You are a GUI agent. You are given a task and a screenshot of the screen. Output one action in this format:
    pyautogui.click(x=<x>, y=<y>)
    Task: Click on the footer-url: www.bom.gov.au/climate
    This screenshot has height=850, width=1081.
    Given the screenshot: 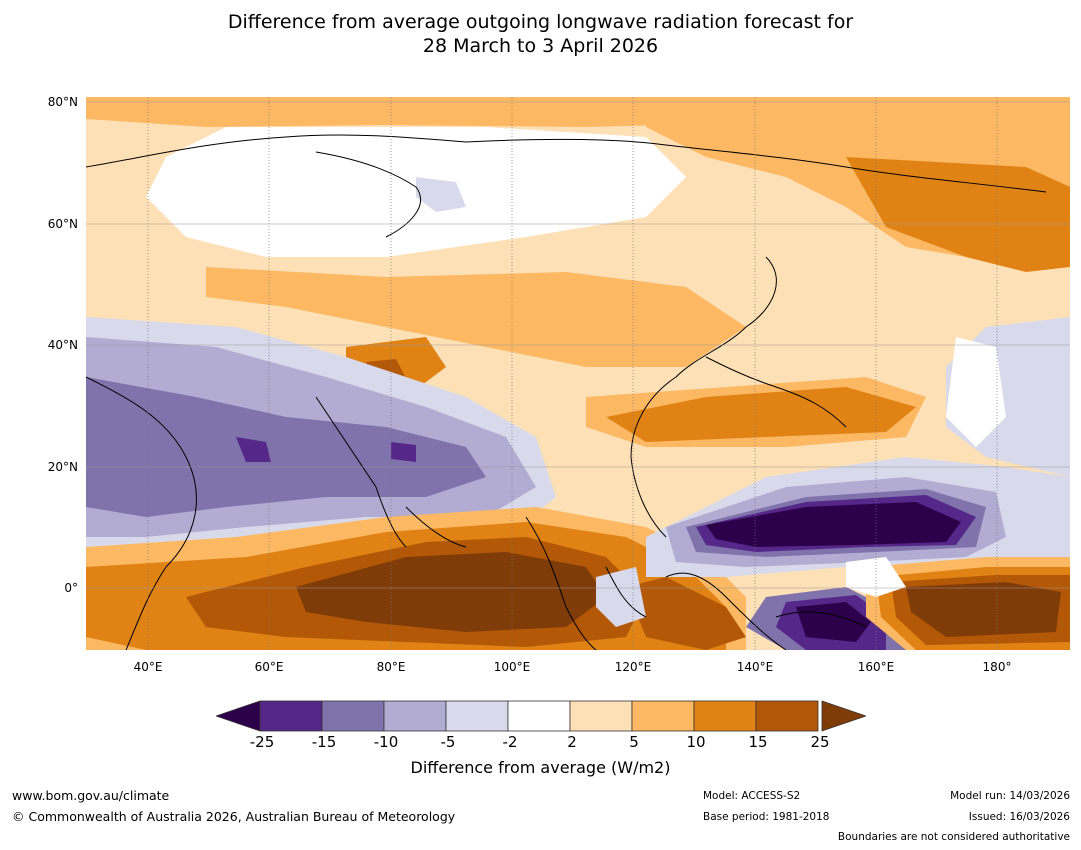 What is the action you would take?
    pyautogui.click(x=91, y=795)
    